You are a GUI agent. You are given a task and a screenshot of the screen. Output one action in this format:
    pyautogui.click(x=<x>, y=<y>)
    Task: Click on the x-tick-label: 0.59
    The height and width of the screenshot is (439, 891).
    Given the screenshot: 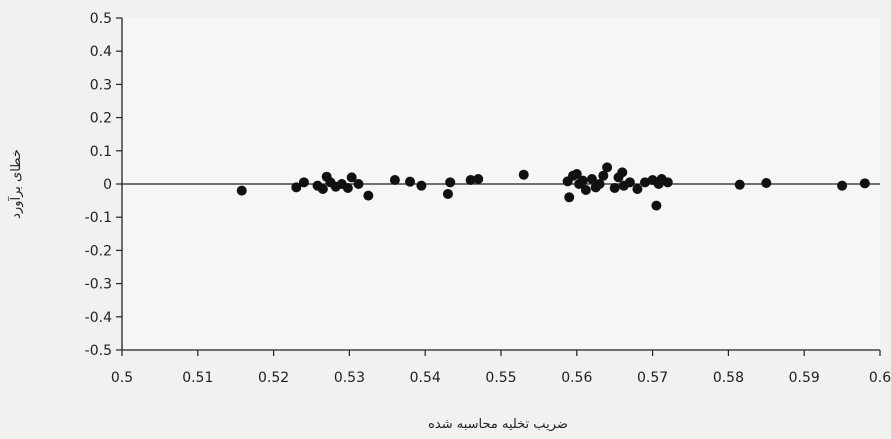 What is the action you would take?
    pyautogui.click(x=804, y=378)
    